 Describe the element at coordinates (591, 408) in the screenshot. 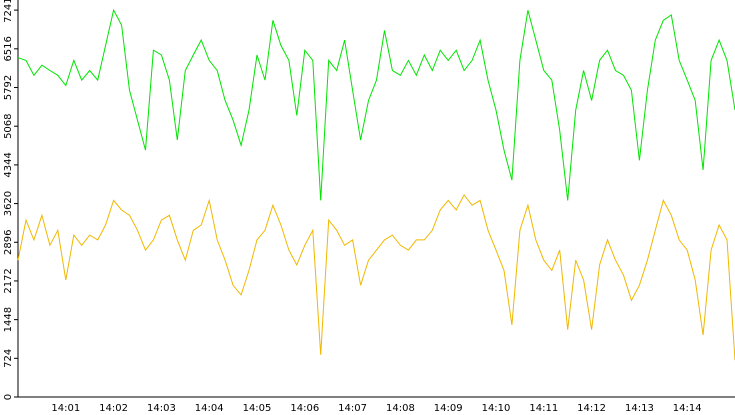

I see `x-tick-label: 14:12` at that location.